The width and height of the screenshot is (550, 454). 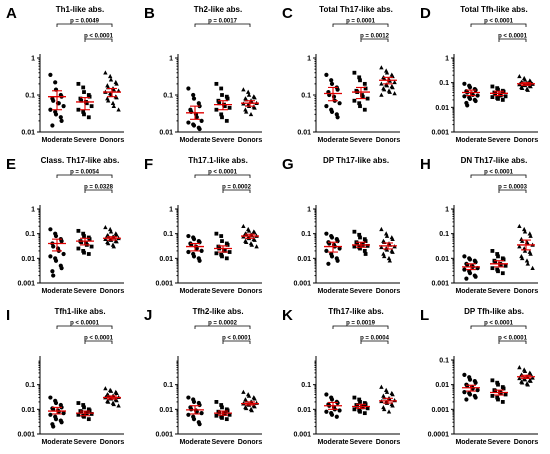 I want to click on panel-letter: F, so click(x=148, y=164).